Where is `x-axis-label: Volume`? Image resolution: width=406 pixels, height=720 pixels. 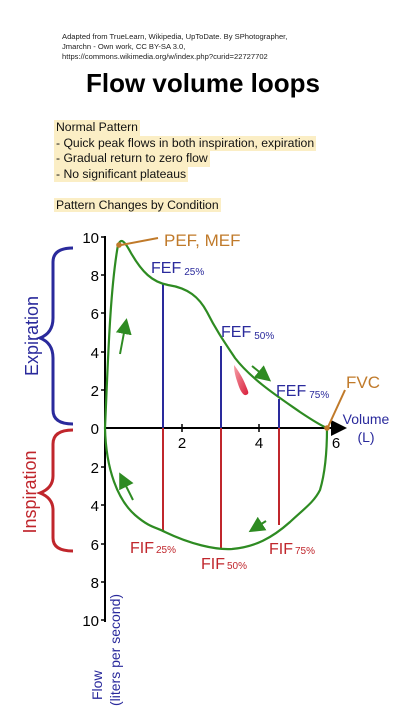 x-axis-label: Volume is located at coordinates (366, 419).